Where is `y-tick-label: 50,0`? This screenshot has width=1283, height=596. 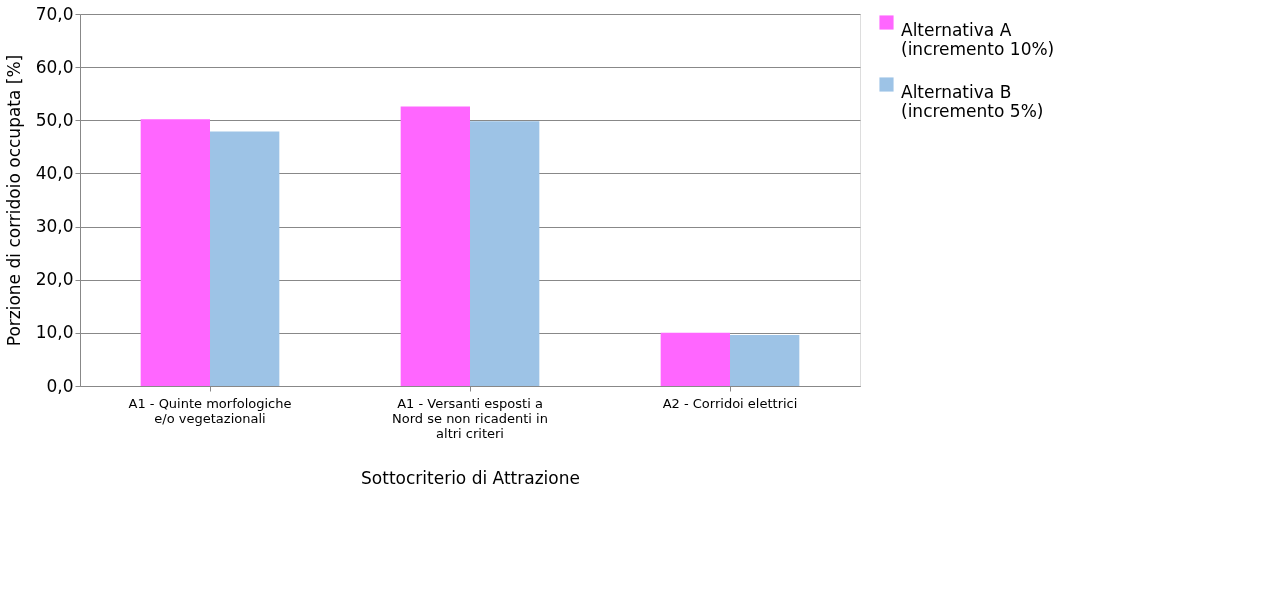
y-tick-label: 50,0 is located at coordinates (54, 119).